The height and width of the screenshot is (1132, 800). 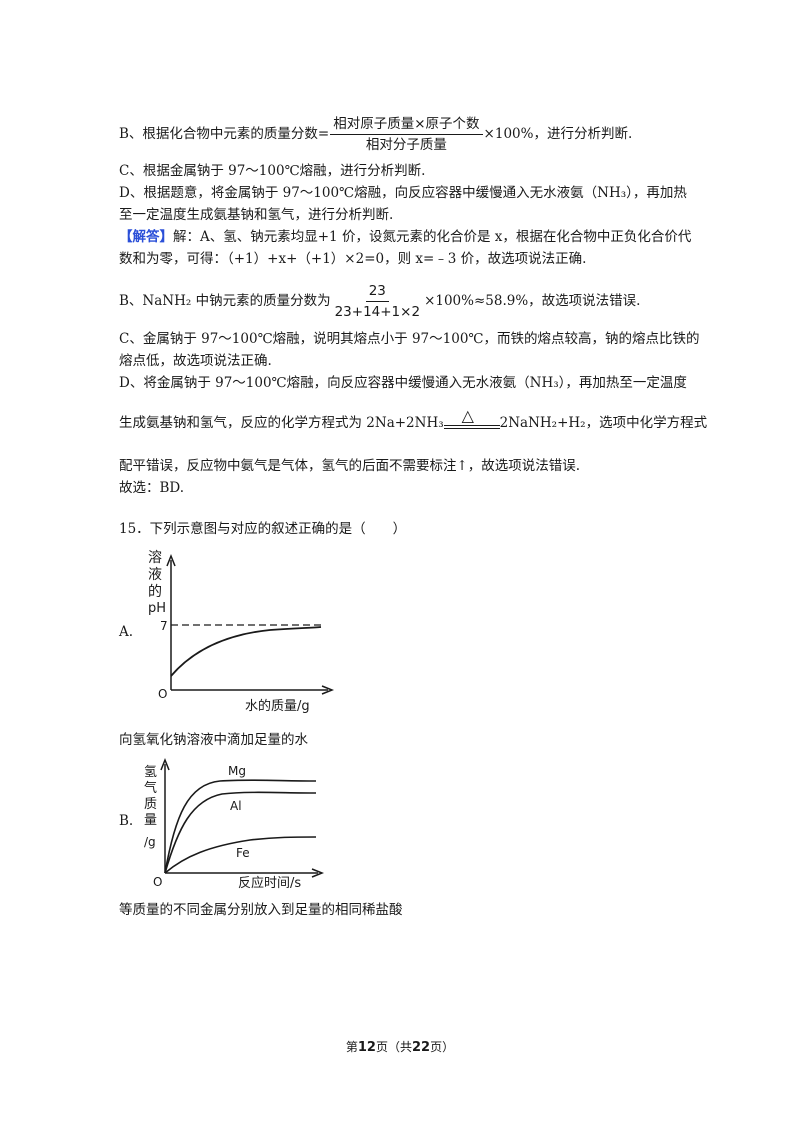 What do you see at coordinates (162, 694) in the screenshot?
I see `a-origin: O` at bounding box center [162, 694].